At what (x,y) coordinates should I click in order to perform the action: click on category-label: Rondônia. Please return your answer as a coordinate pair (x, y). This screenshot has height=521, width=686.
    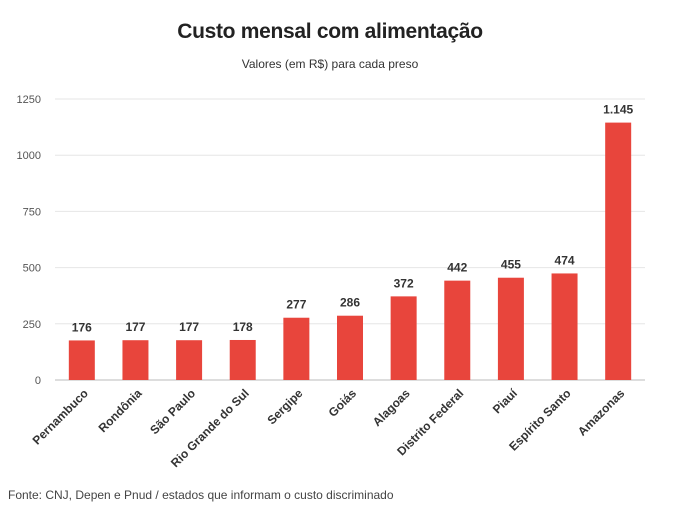
    Looking at the image, I should click on (120, 410).